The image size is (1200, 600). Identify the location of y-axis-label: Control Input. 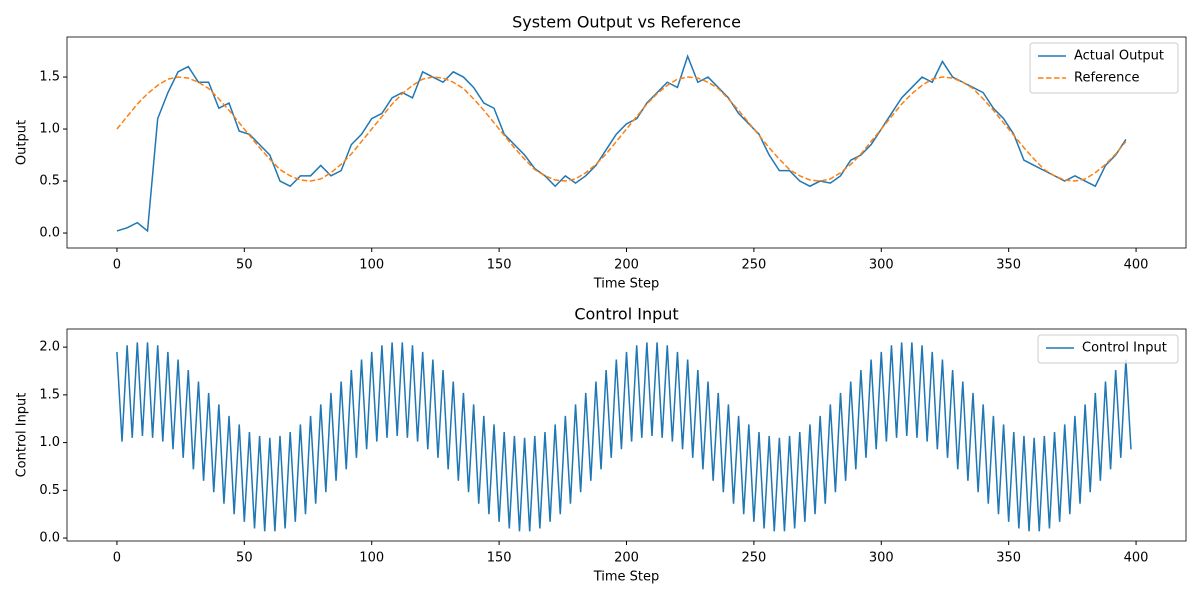
(22, 435).